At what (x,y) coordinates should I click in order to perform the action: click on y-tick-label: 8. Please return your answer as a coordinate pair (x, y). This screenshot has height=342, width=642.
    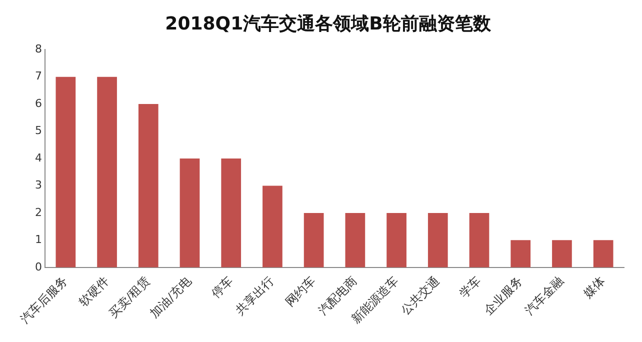
    Looking at the image, I should click on (38, 49).